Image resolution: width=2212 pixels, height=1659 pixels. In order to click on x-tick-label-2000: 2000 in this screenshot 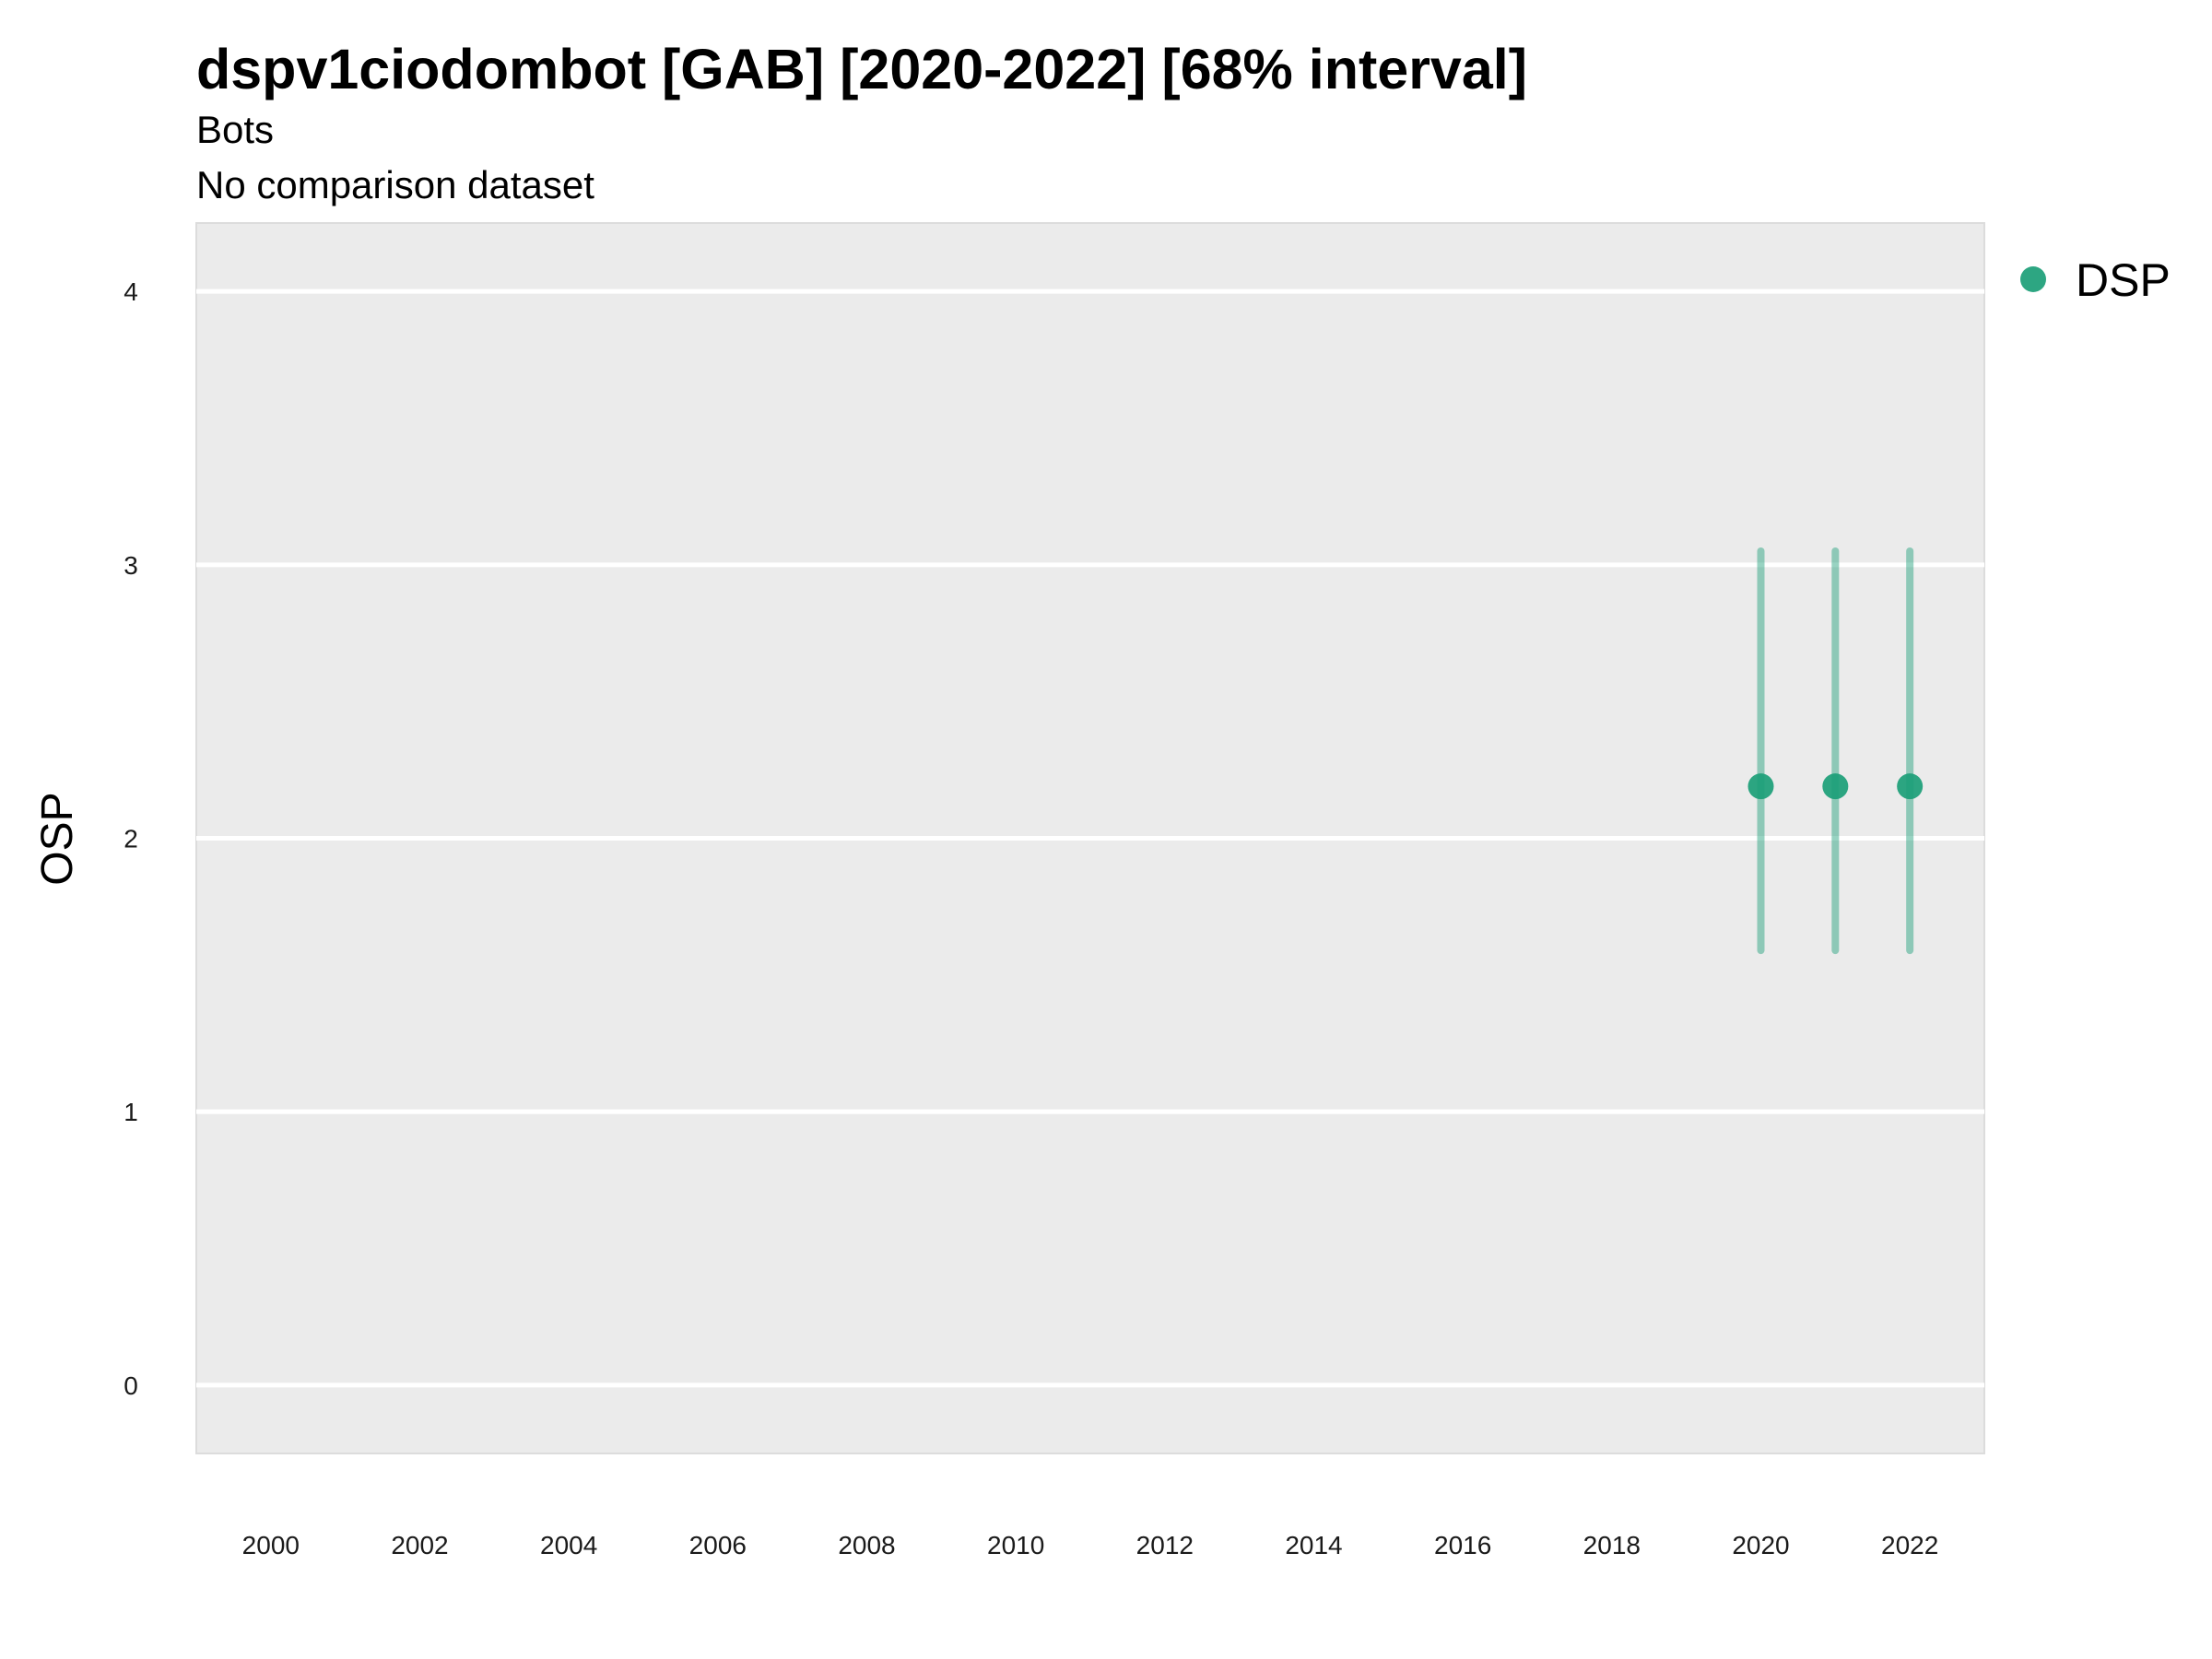, I will do `click(271, 1545)`.